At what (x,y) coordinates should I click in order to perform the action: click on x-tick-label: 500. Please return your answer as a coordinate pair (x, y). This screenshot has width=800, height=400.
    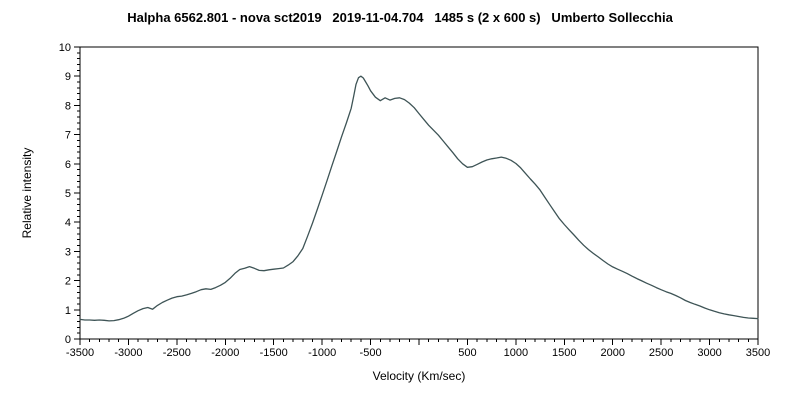
    Looking at the image, I should click on (467, 353).